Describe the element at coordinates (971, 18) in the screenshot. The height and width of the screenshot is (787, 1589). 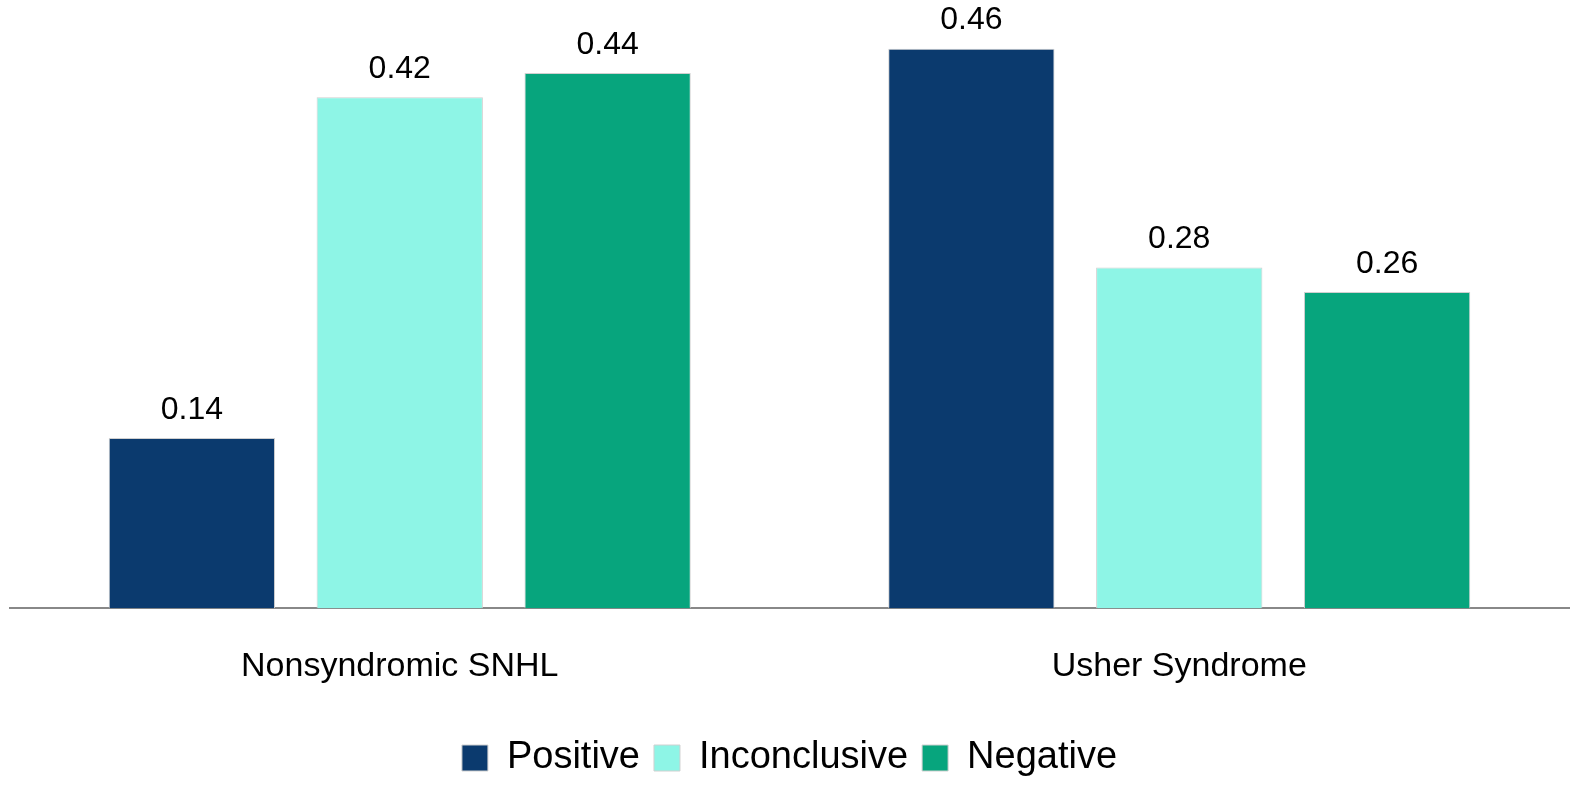
I see `data-label: 0.46` at that location.